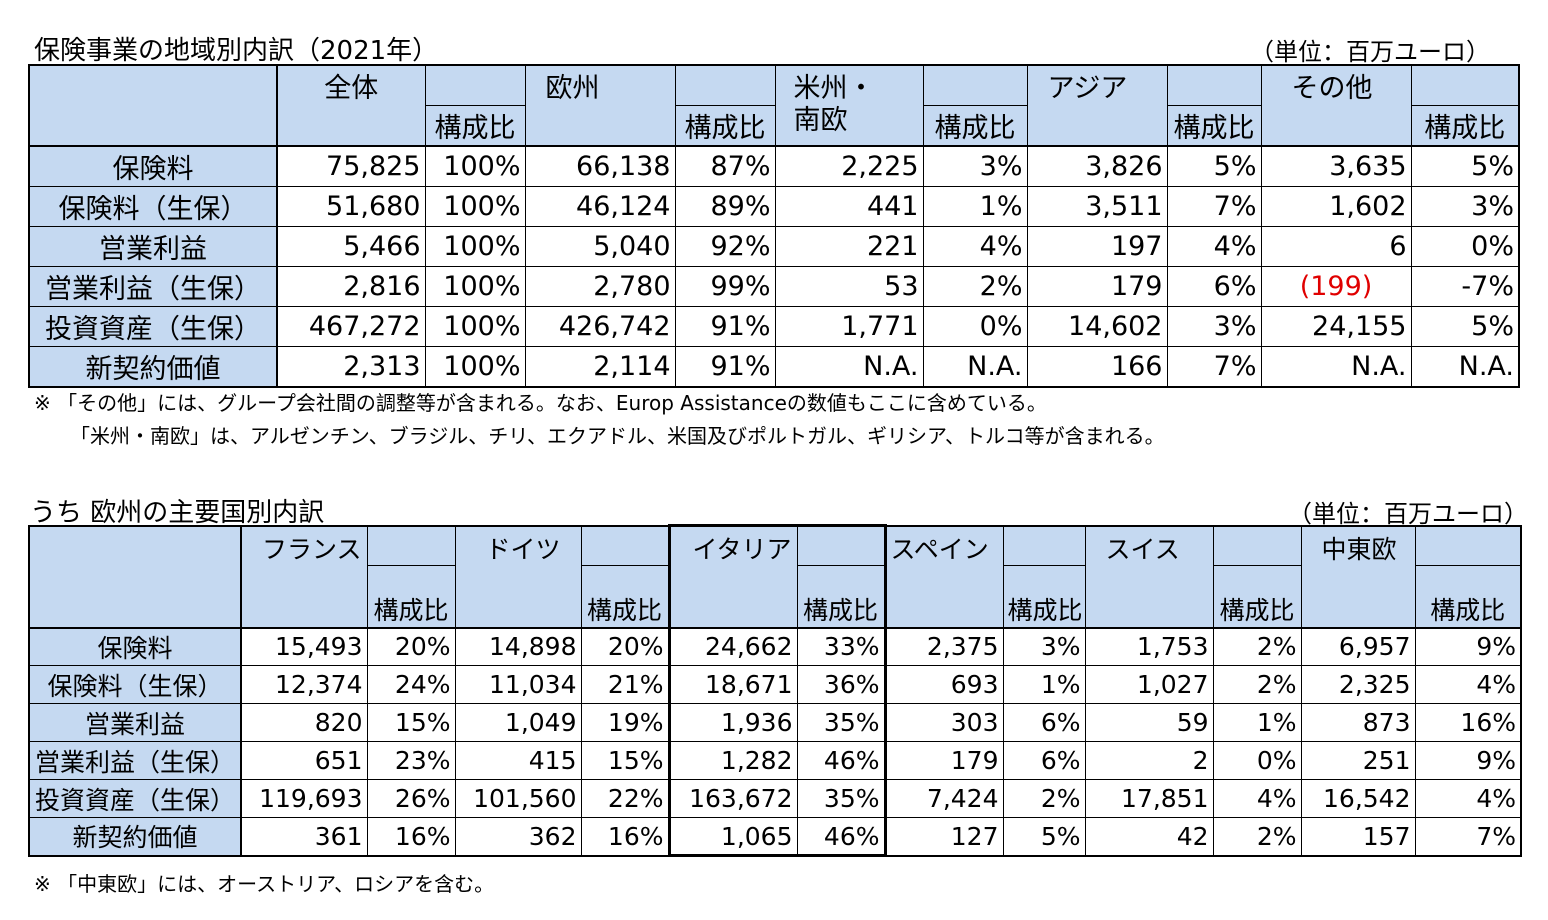 This screenshot has width=1548, height=920. I want to click on header-corner, so click(153, 105).